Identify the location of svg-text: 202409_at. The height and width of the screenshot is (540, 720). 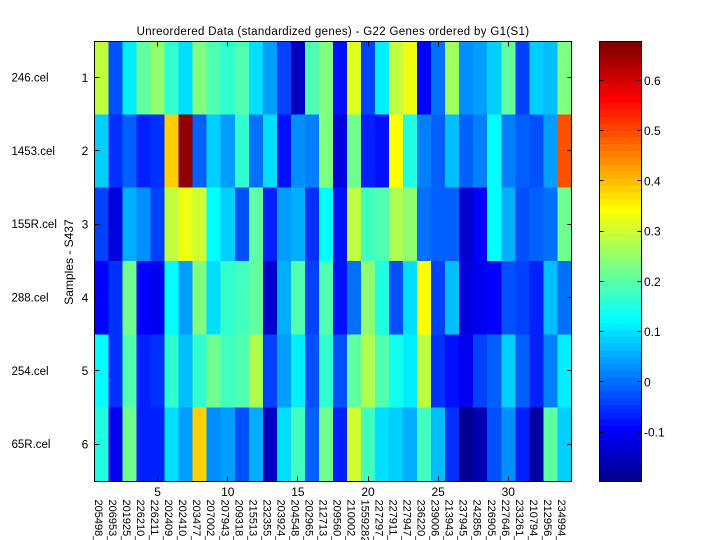
(168, 520).